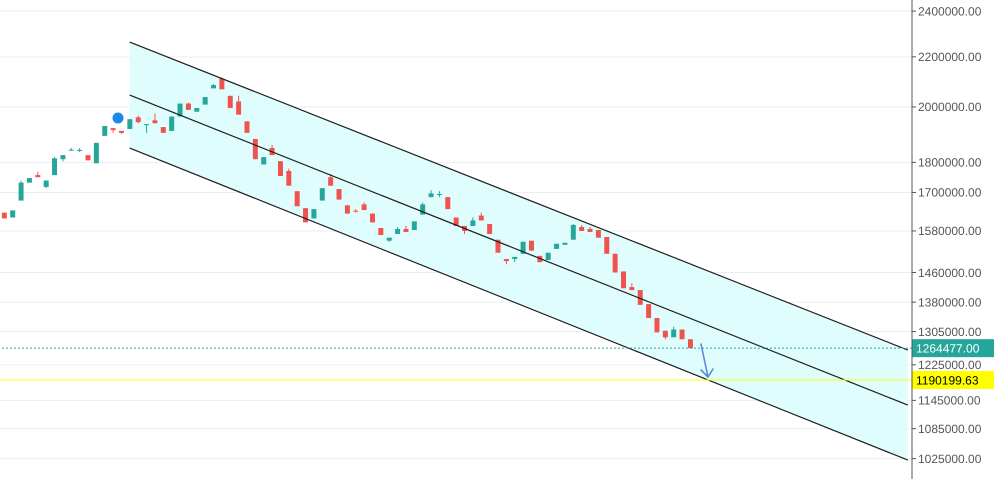  Describe the element at coordinates (950, 429) in the screenshot. I see `y-tick-label: 1085000.00` at that location.